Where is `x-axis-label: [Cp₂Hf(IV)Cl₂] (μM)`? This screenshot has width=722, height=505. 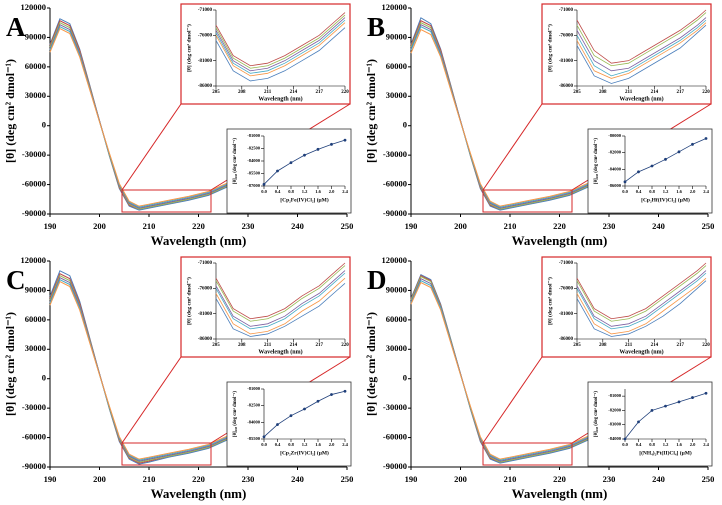
x-axis-label: [Cp₂Hf(IV)Cl₂] (μM) is located at coordinates (665, 199).